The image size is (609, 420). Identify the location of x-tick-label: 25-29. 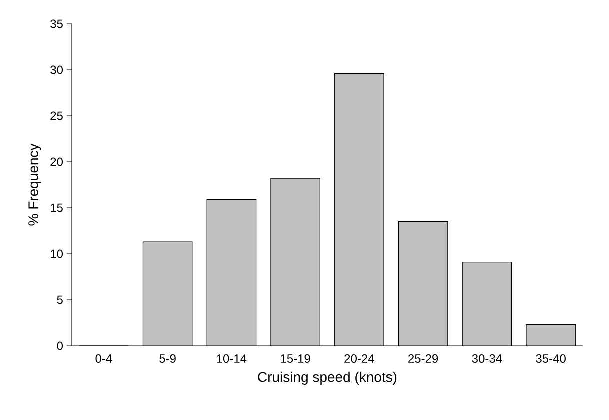
(423, 359).